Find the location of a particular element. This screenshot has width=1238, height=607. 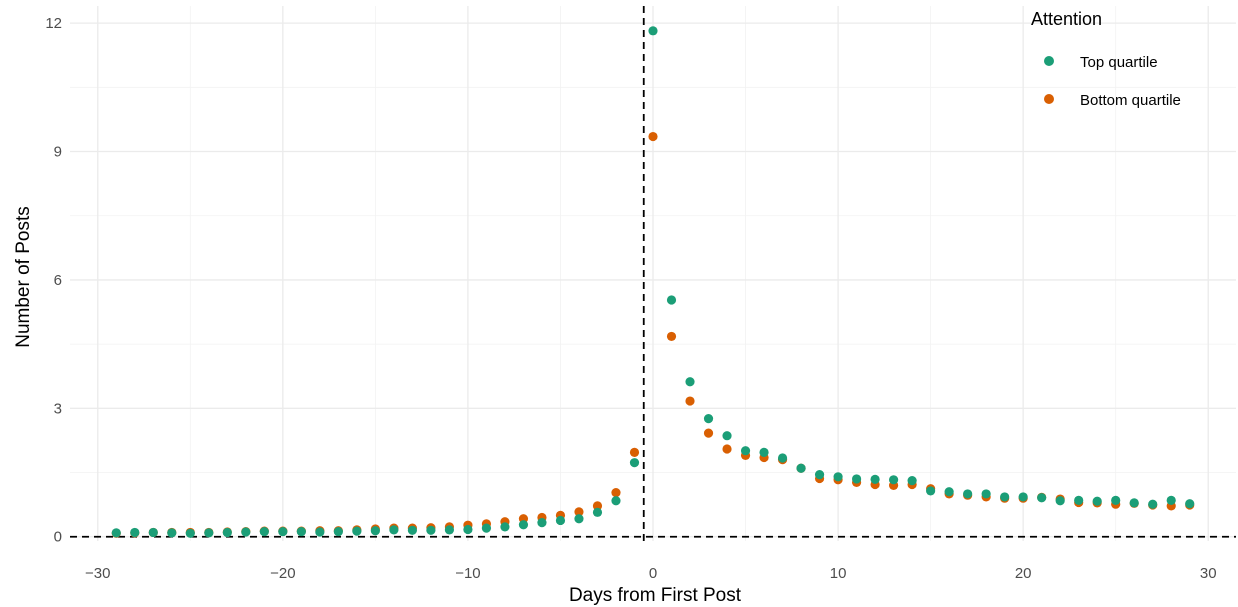

x-tick-label: 10 is located at coordinates (838, 573).